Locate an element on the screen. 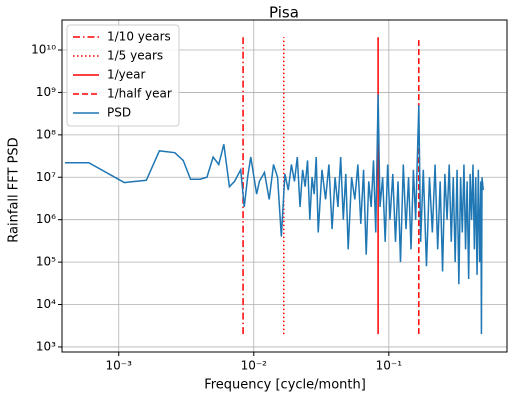 Image resolution: width=513 pixels, height=404 pixels. x-tick-label: 10⁻¹ is located at coordinates (389, 366).